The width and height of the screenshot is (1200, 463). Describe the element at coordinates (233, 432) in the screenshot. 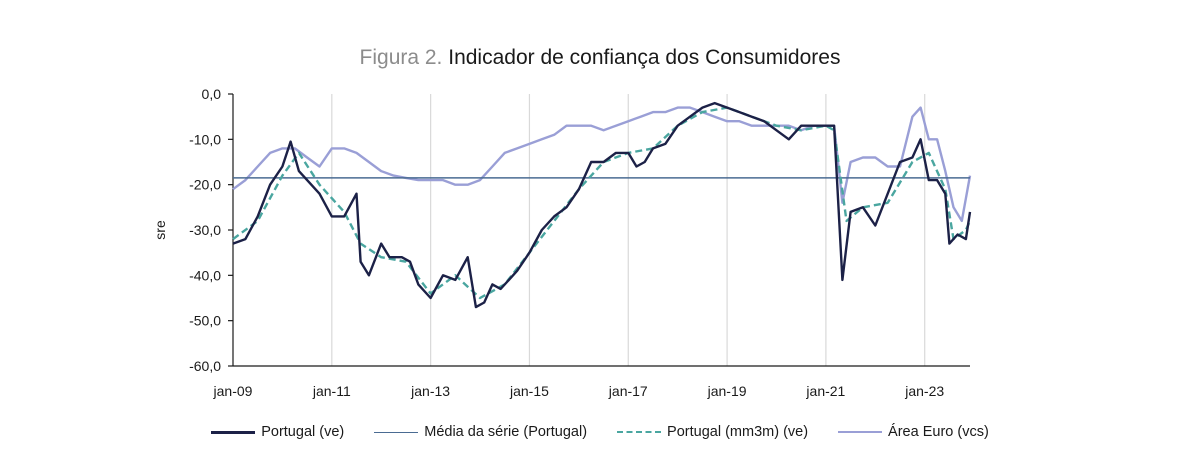

I see `legend-swatch-portugal` at that location.